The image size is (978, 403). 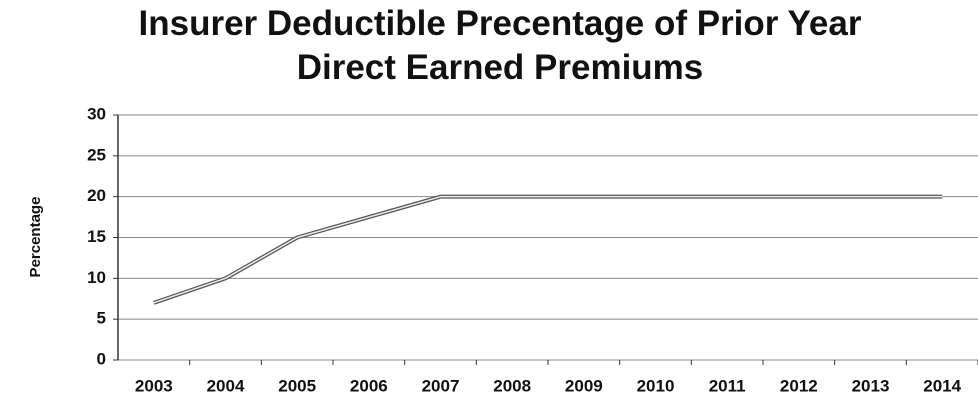 I want to click on x-tick-label: 2004, so click(x=226, y=385).